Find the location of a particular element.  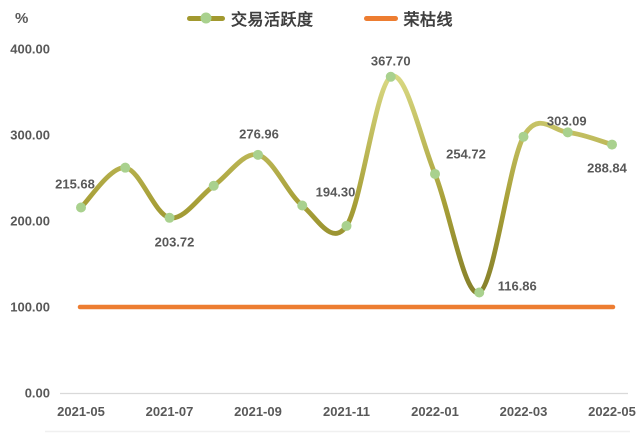

x-tick-2022-01: 2022-01 is located at coordinates (435, 411).